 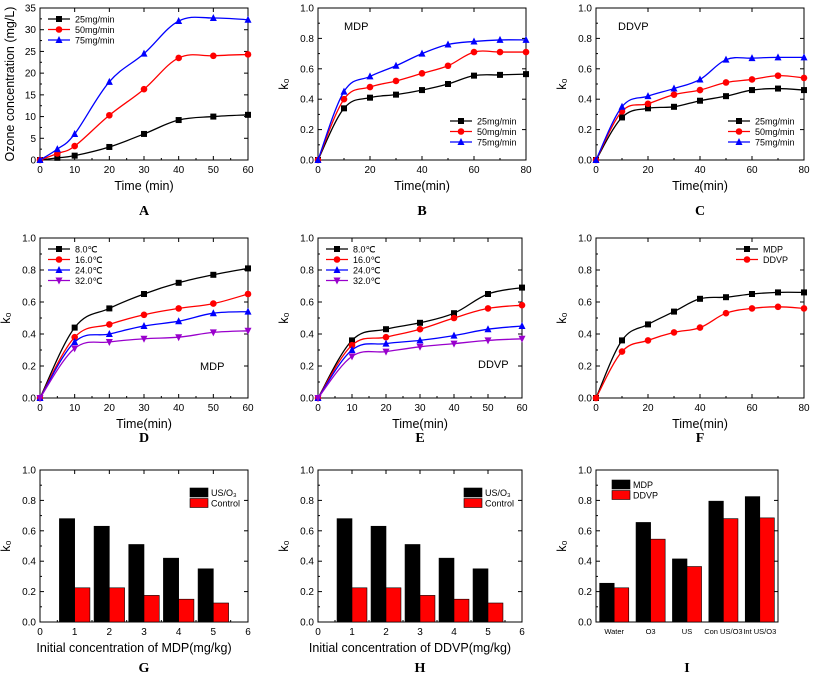 I want to click on y-tick-label: 0.2, so click(x=307, y=592).